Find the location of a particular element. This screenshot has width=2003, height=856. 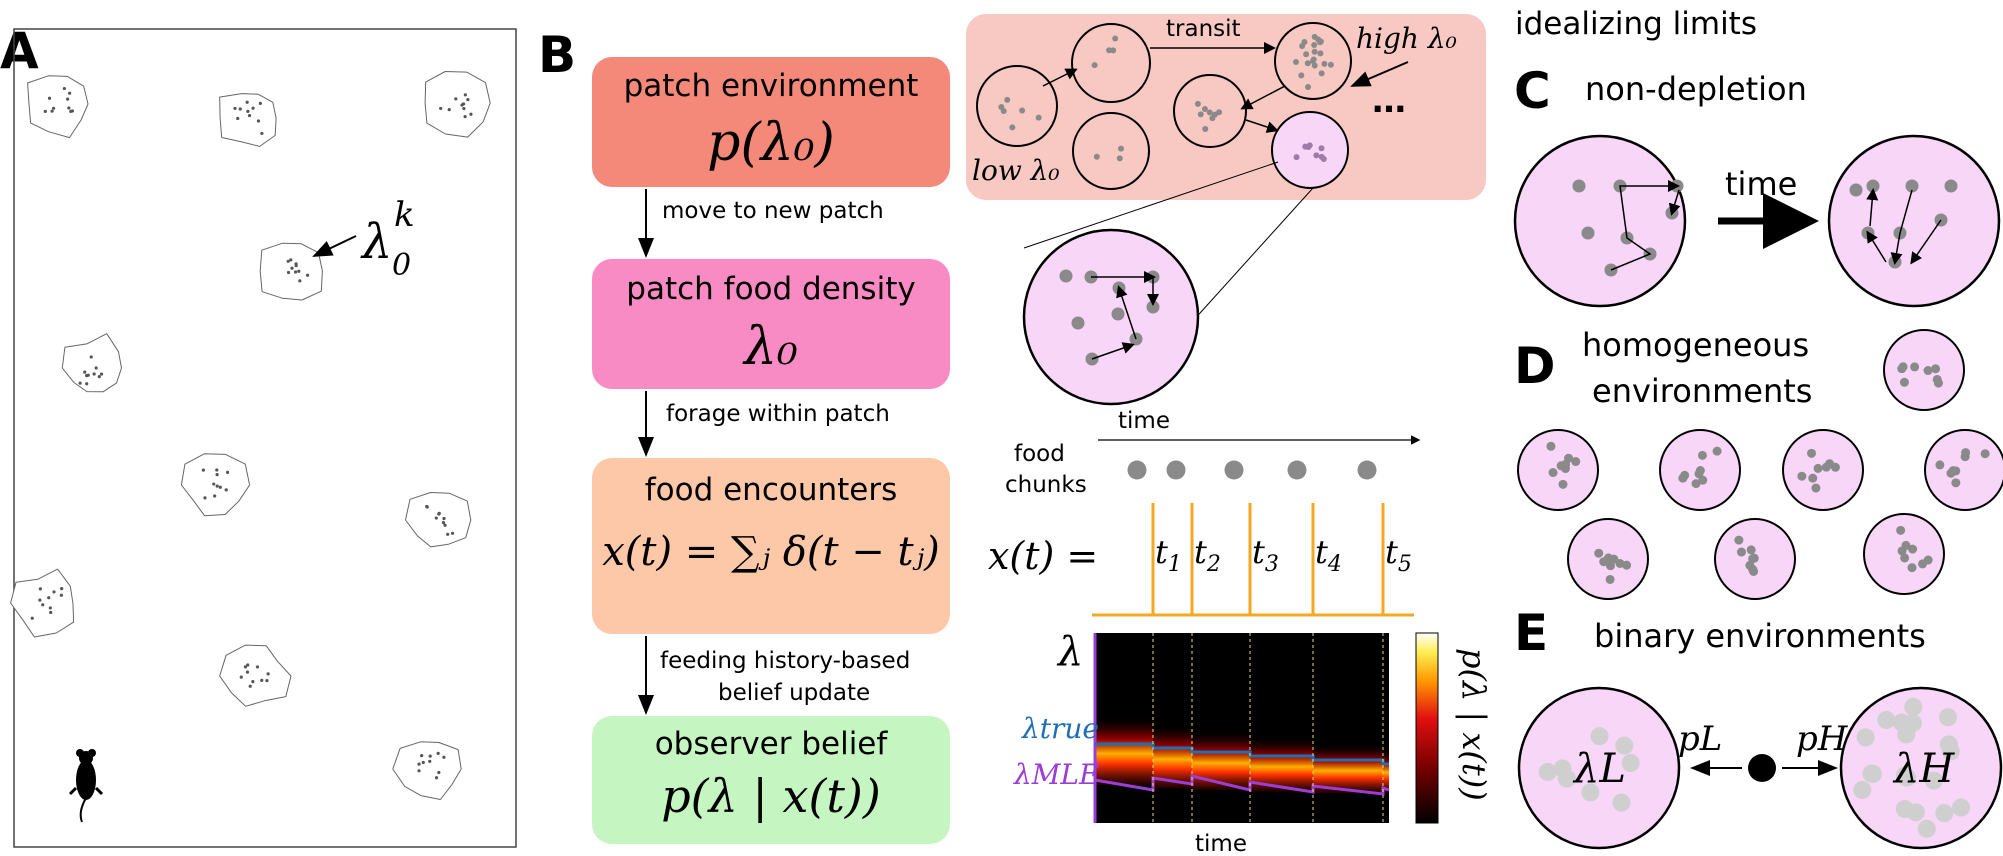

timeline: time food chunks x(t) = t1 t2 t3 t4 t5 is located at coordinates (1204, 512).